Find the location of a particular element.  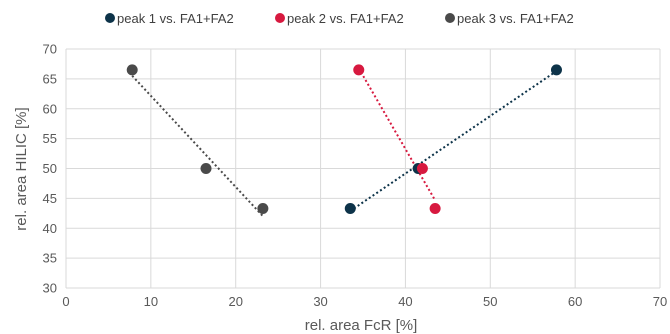

y-axis-ticks: 30 35 40 45 50 55 60 65 70 is located at coordinates (50, 169).